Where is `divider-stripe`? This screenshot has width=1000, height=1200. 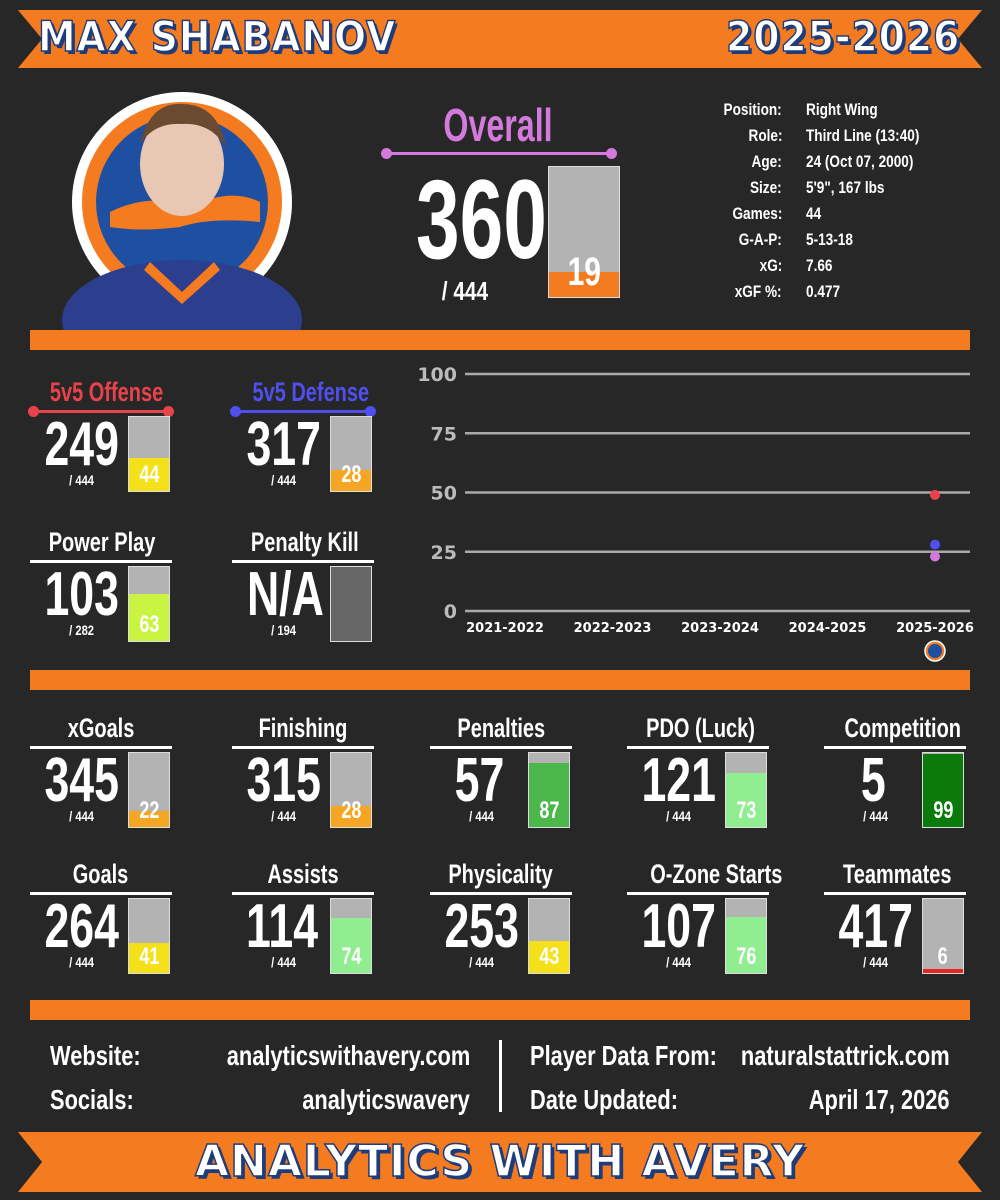
divider-stripe is located at coordinates (500, 680).